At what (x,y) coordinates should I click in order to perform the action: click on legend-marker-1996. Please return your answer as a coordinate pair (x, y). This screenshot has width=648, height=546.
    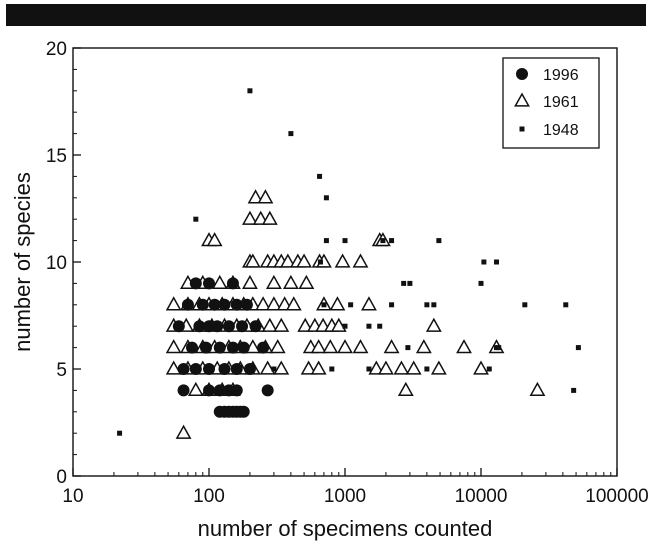
    Looking at the image, I should click on (522, 74).